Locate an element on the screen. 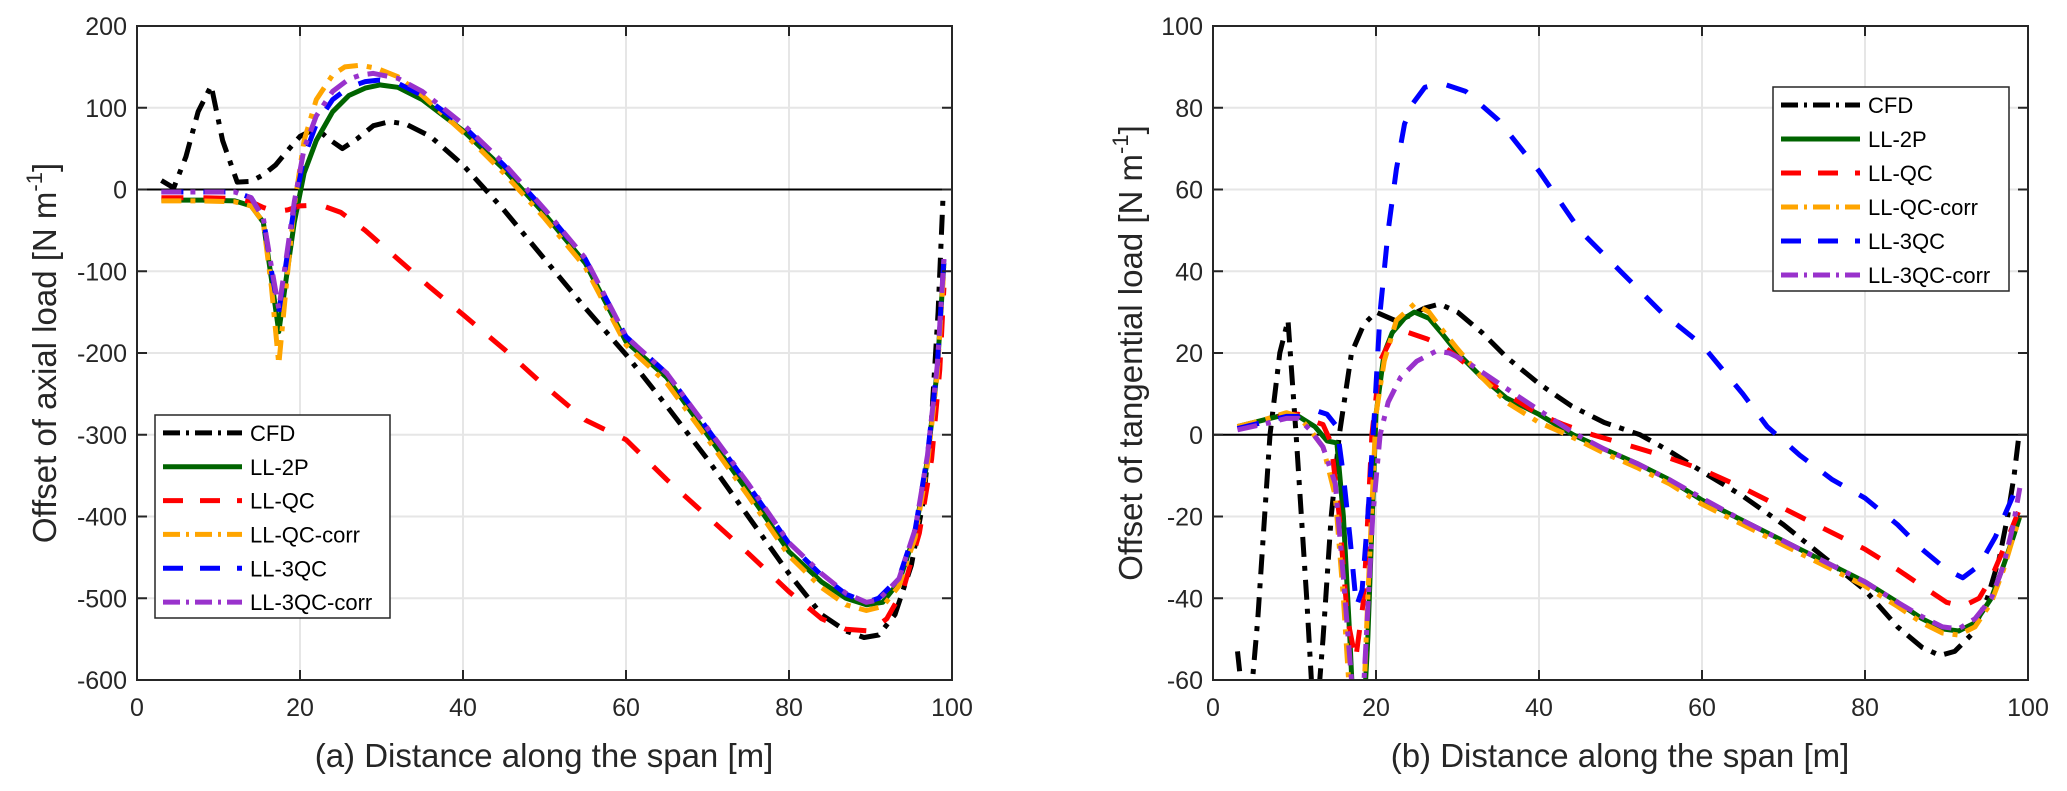 The height and width of the screenshot is (791, 2067). y-tick-label: -300 is located at coordinates (102, 436).